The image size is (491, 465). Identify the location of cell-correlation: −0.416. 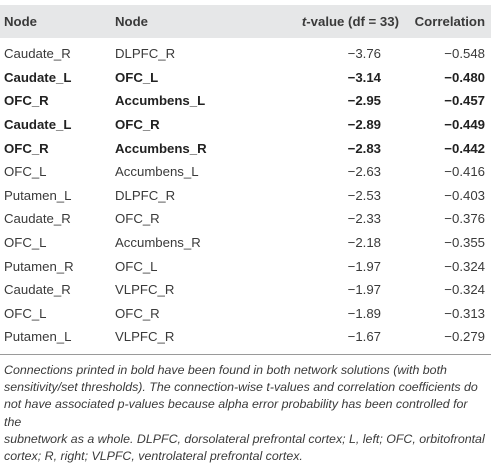
(464, 172).